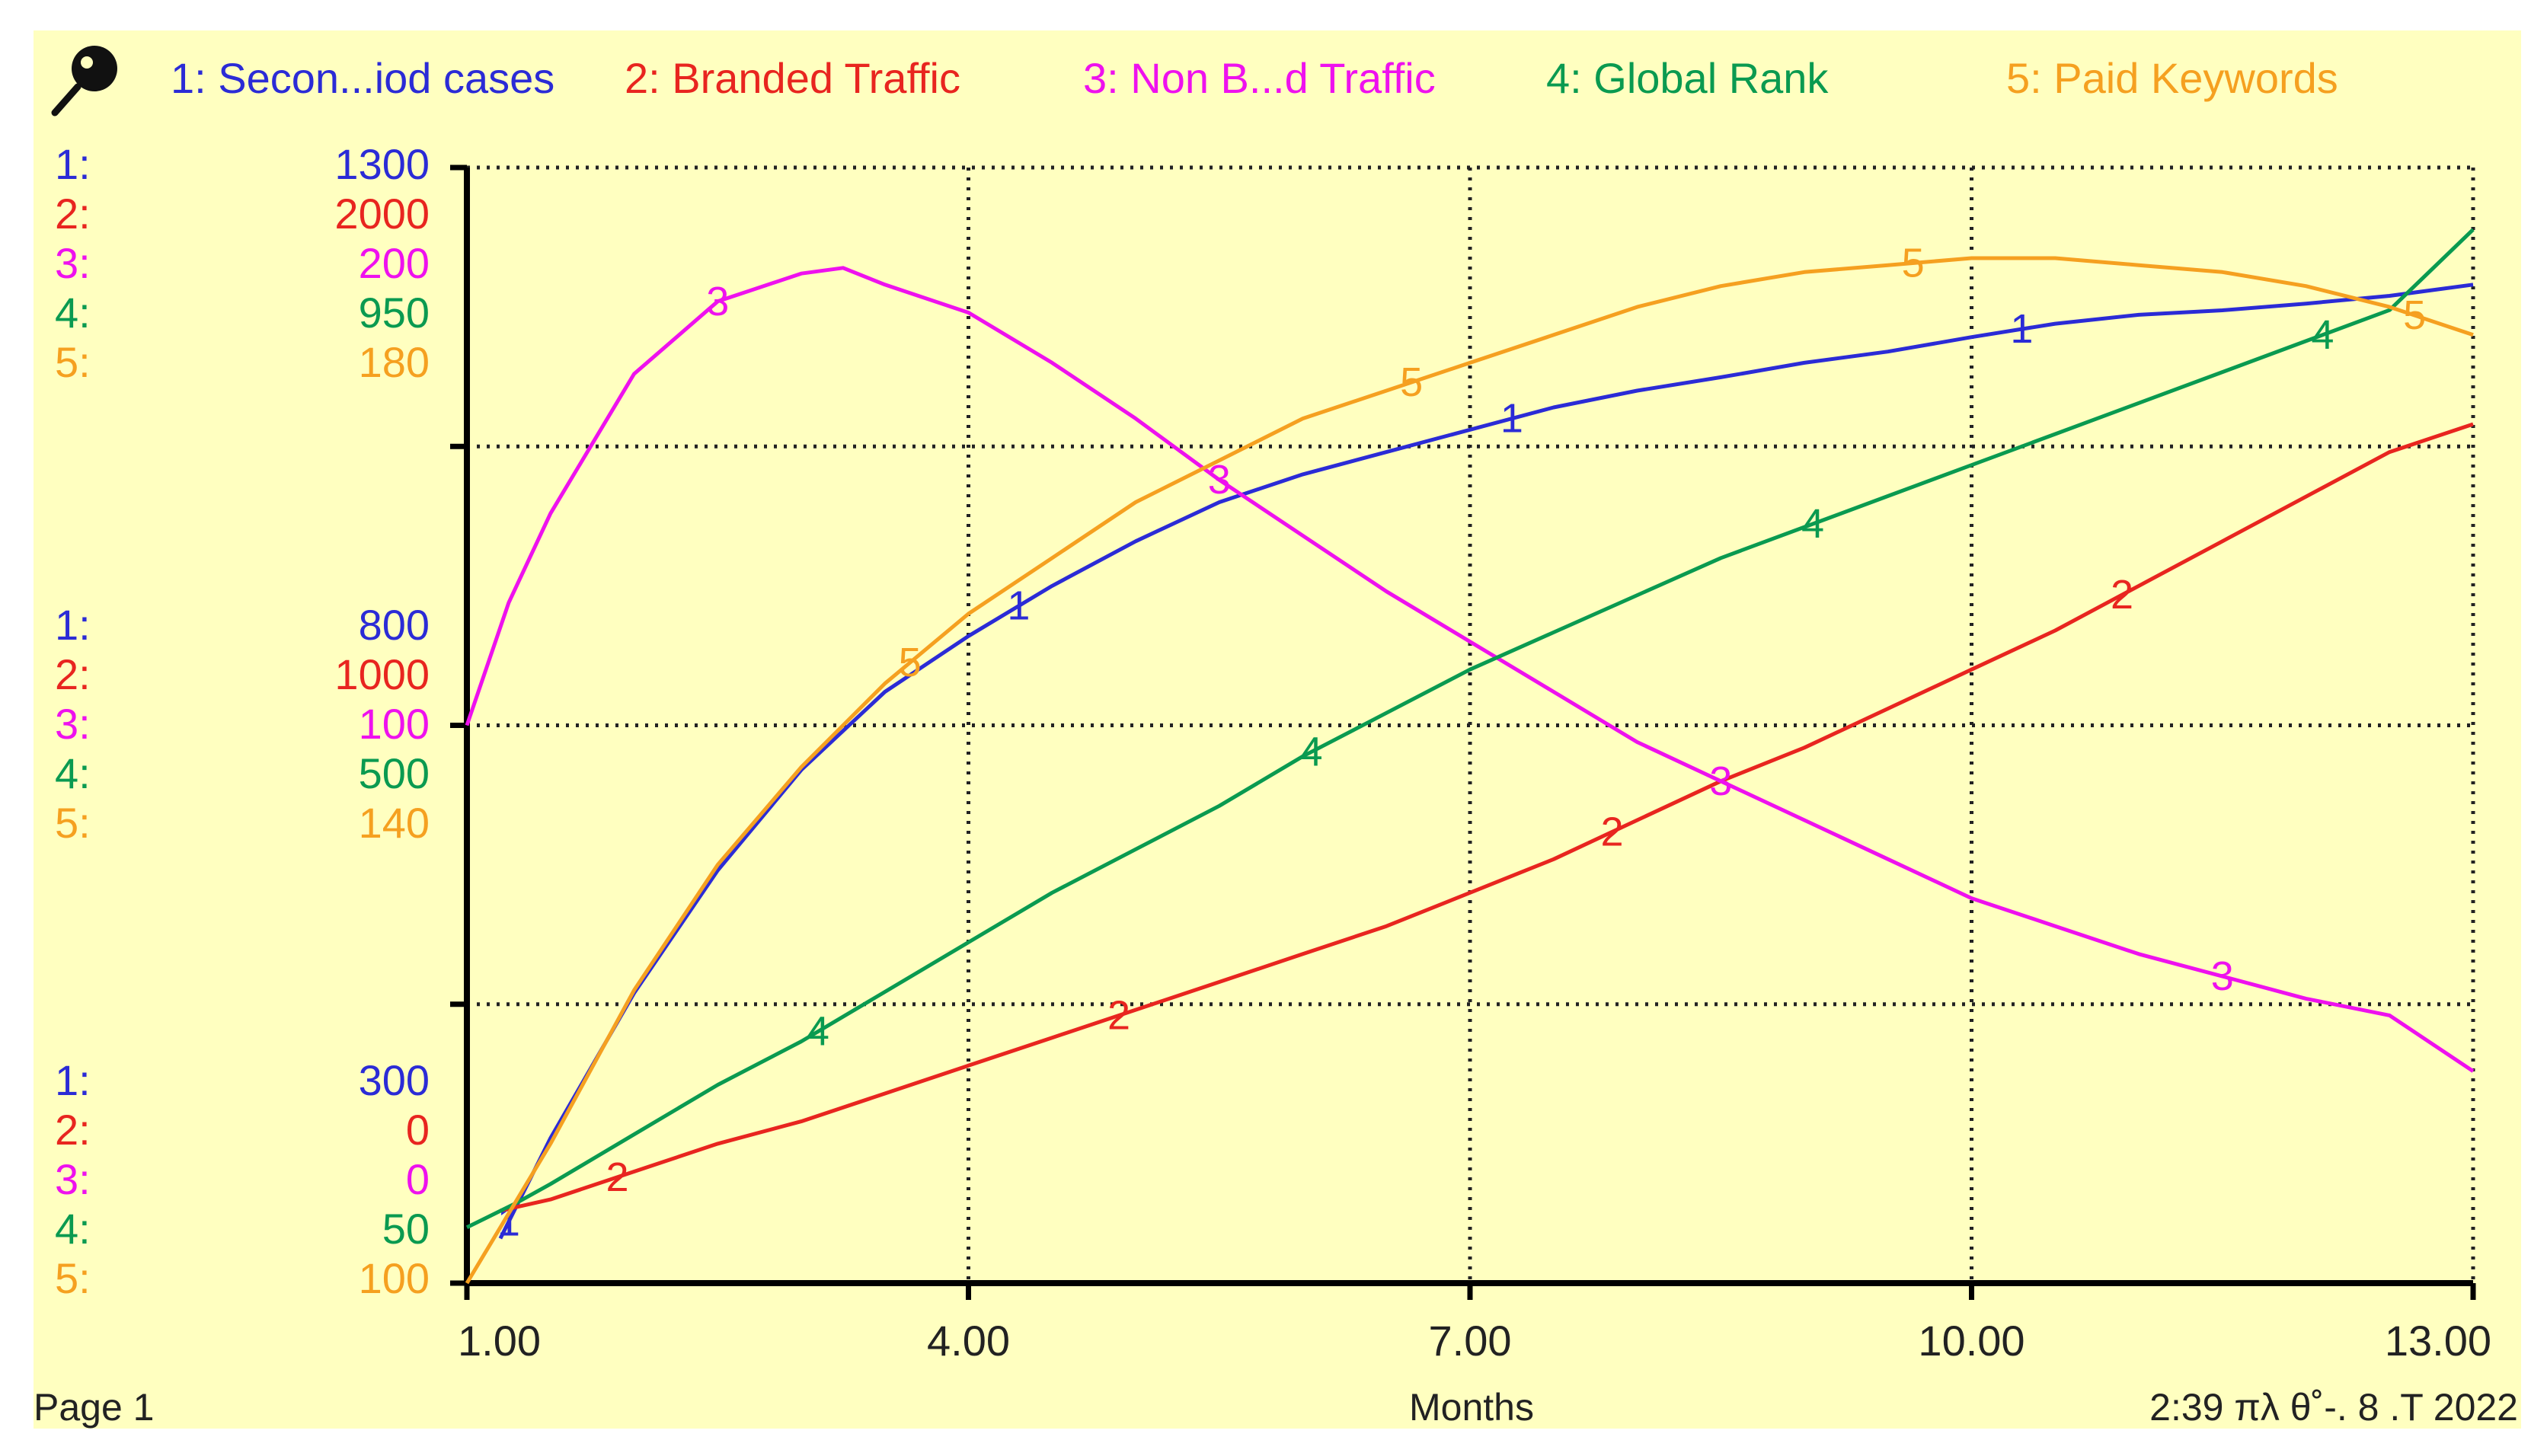  Describe the element at coordinates (73, 313) in the screenshot. I see `scale-top-prefix-4: 4:` at that location.